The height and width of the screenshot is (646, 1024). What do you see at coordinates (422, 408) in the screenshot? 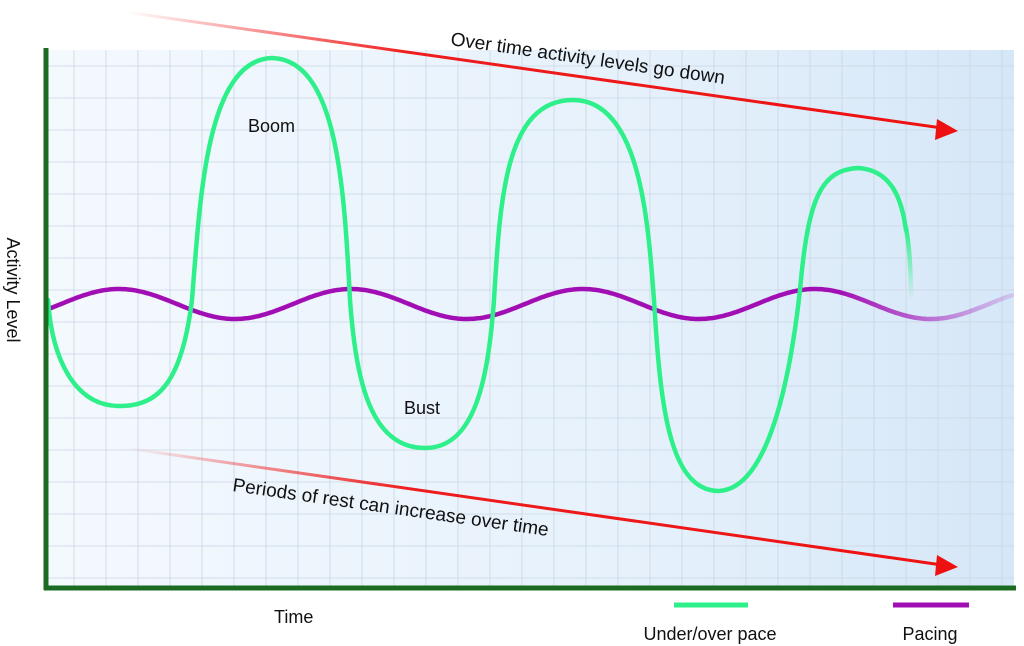
I see `bust-label: Bust` at bounding box center [422, 408].